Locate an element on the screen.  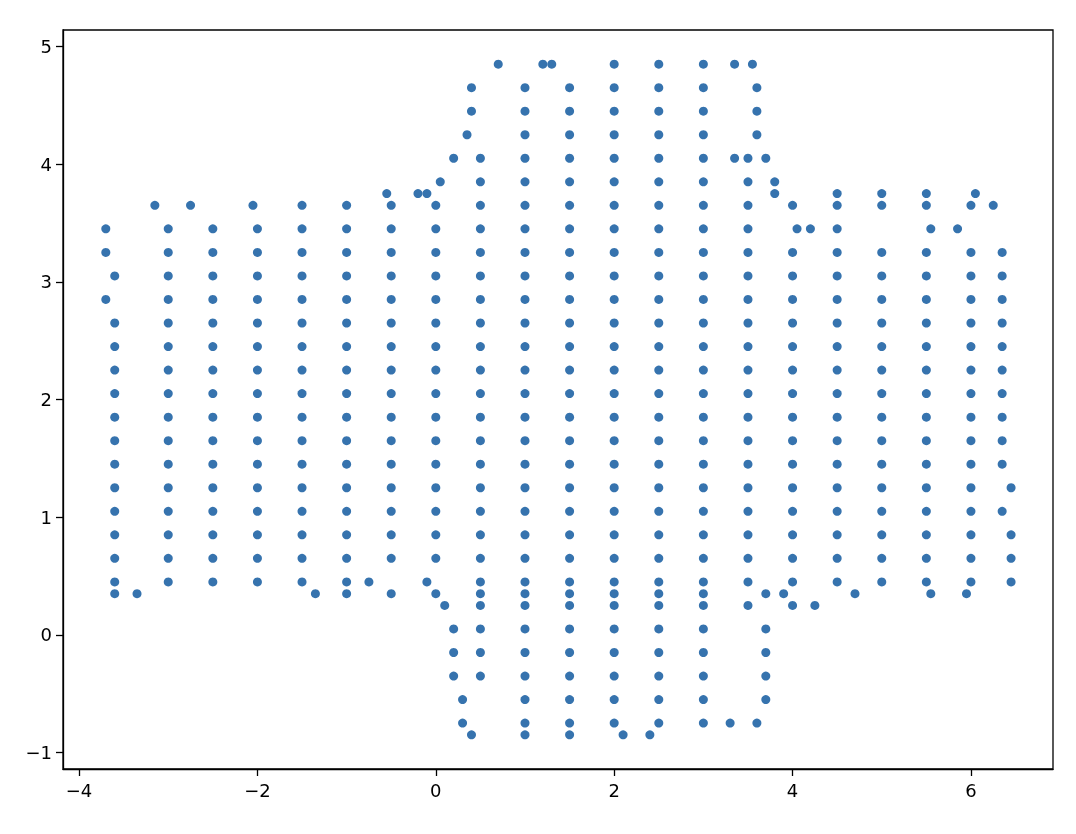
x-tick-label: 2 is located at coordinates (614, 790).